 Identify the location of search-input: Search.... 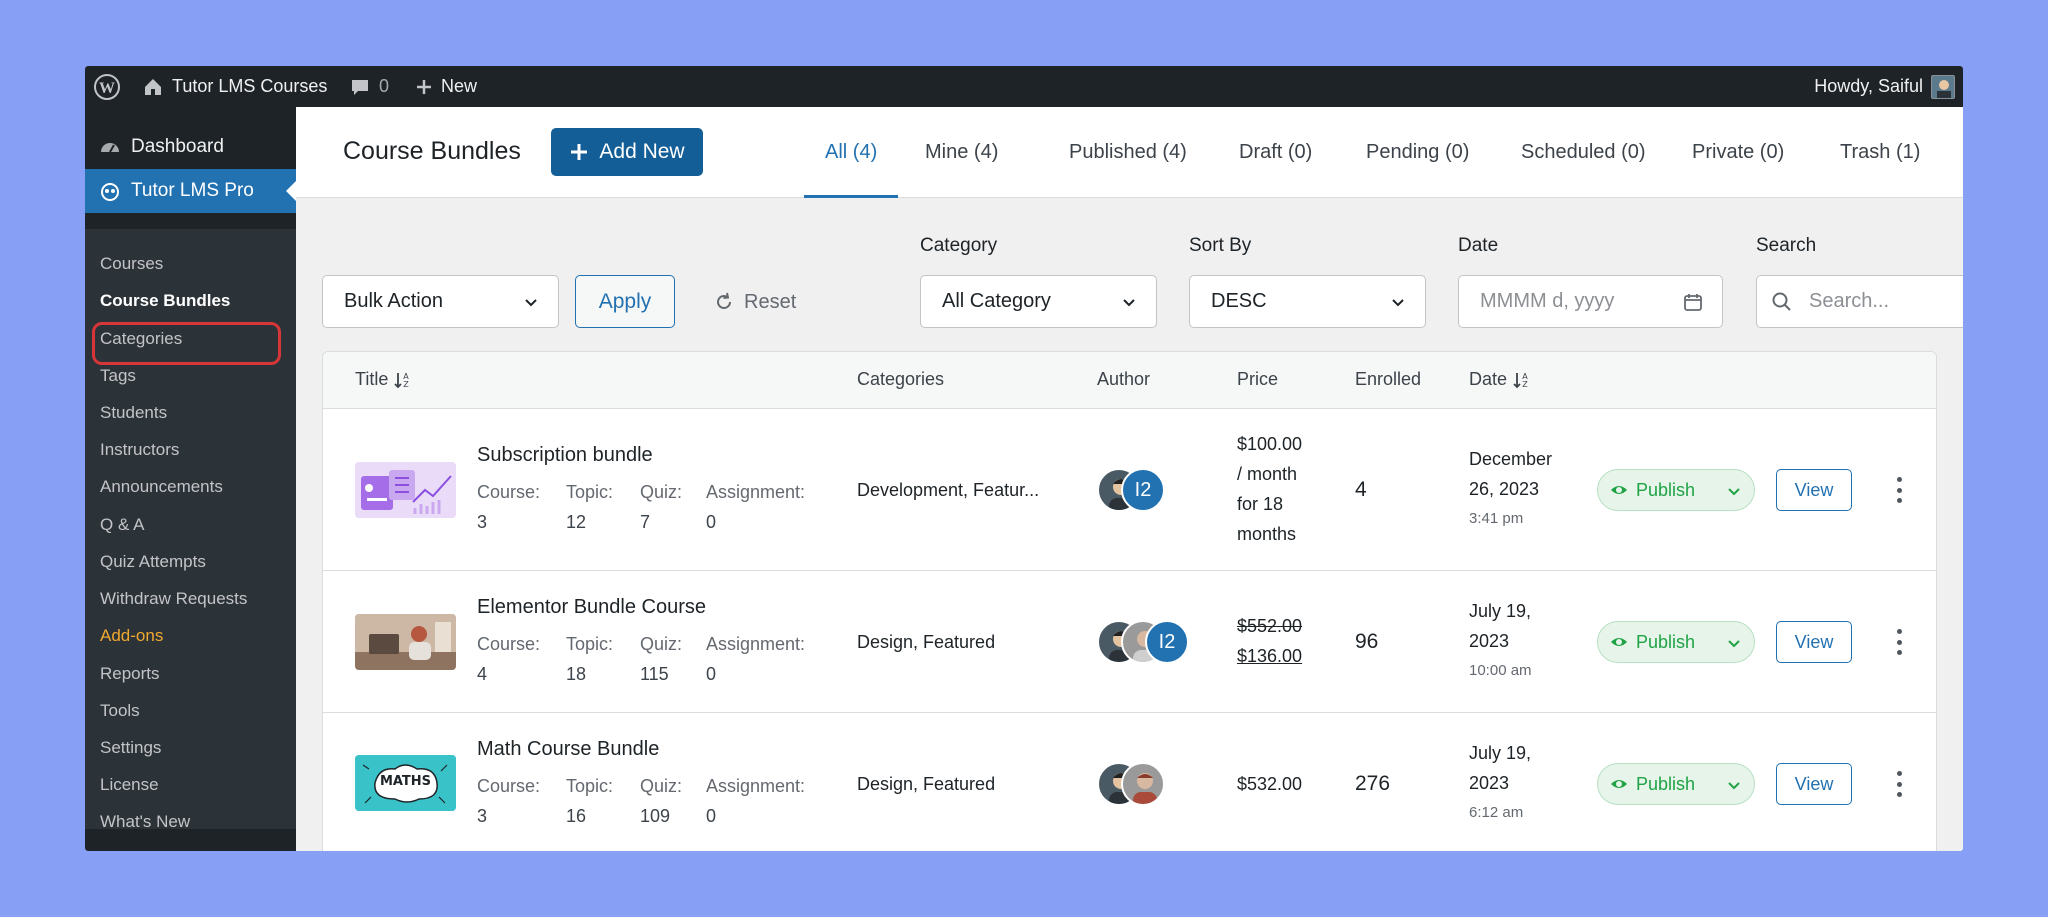
(1859, 301).